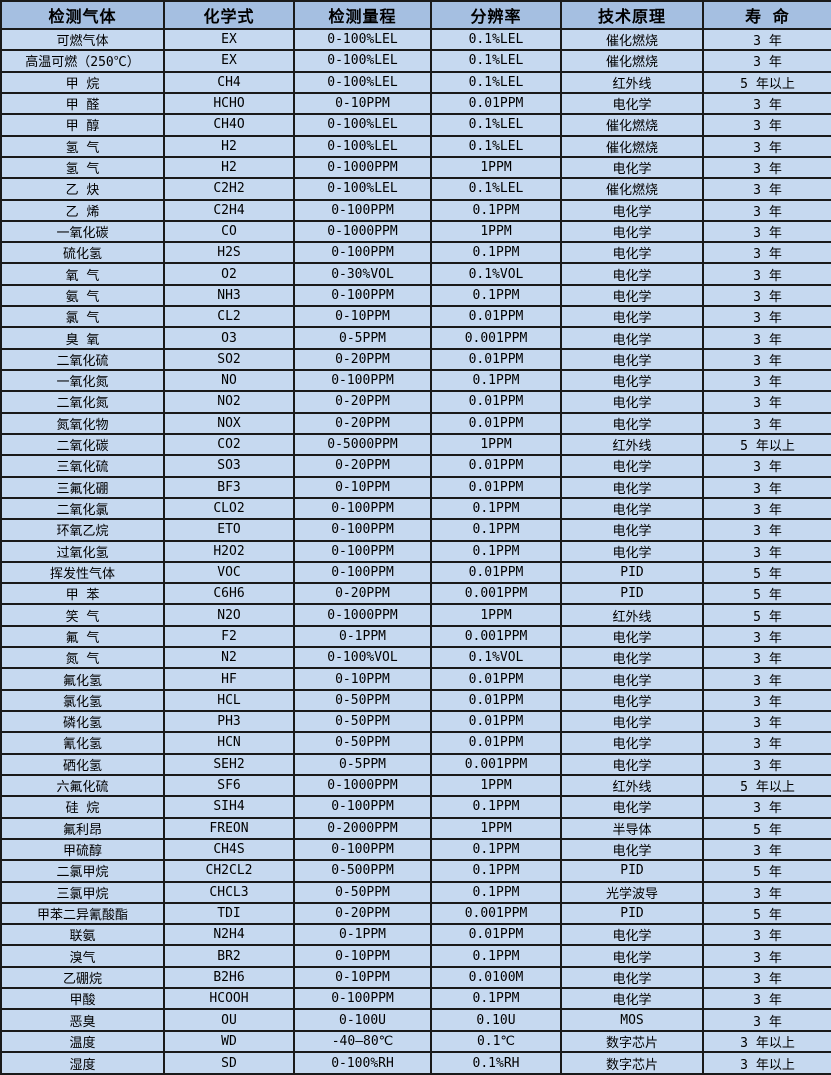  I want to click on cell-formula: CH4O, so click(229, 125).